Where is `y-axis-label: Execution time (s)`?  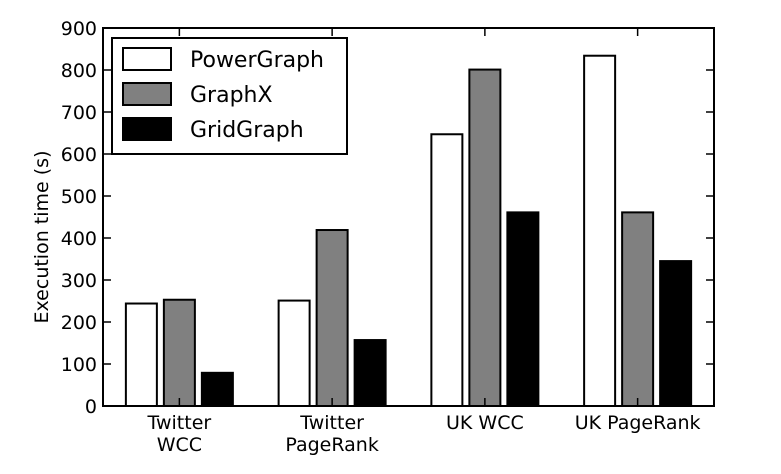 y-axis-label: Execution time (s) is located at coordinates (42, 237).